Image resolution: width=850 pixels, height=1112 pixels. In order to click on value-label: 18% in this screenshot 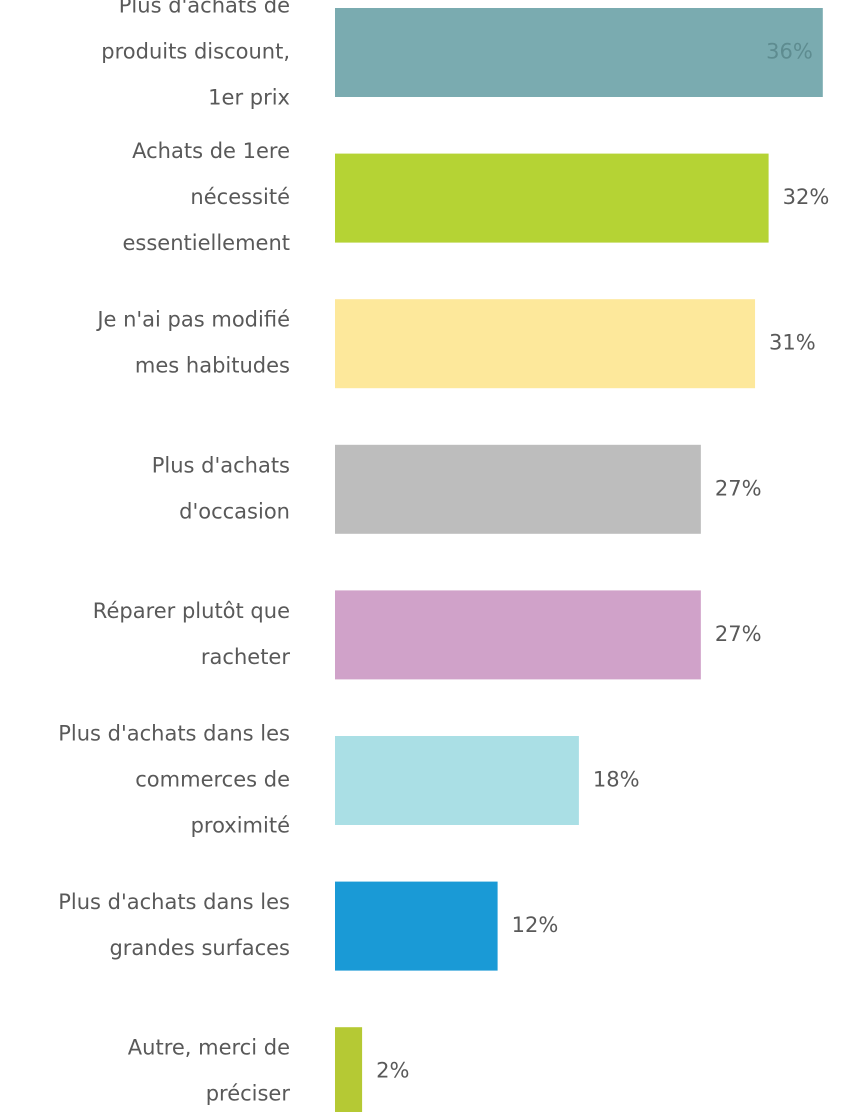, I will do `click(616, 780)`.